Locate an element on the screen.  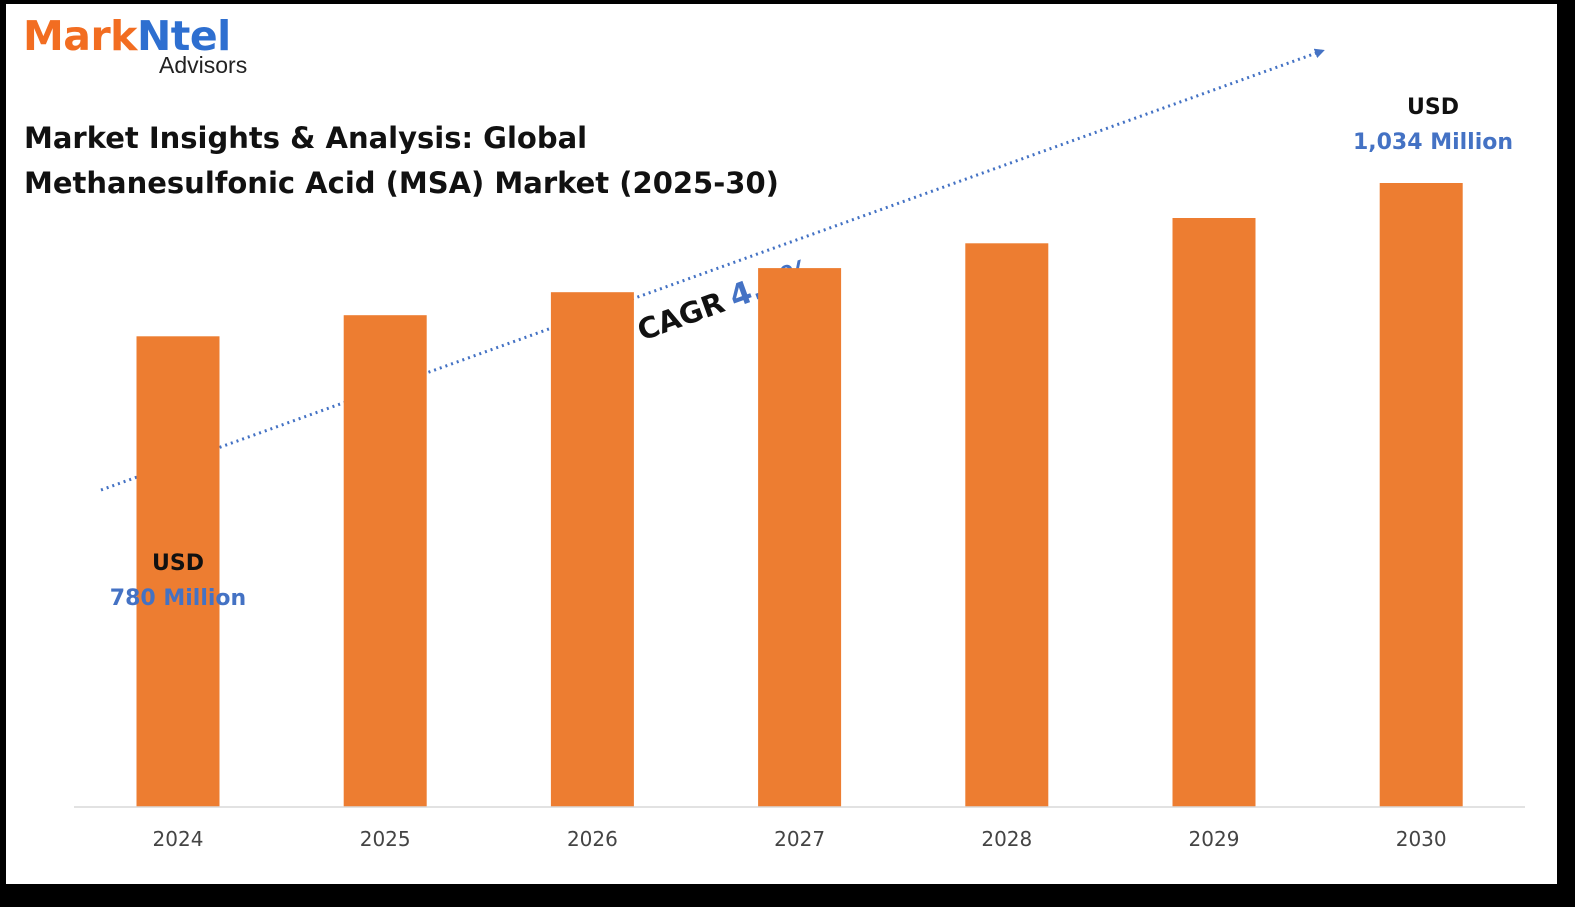
bar-2026 is located at coordinates (592, 549).